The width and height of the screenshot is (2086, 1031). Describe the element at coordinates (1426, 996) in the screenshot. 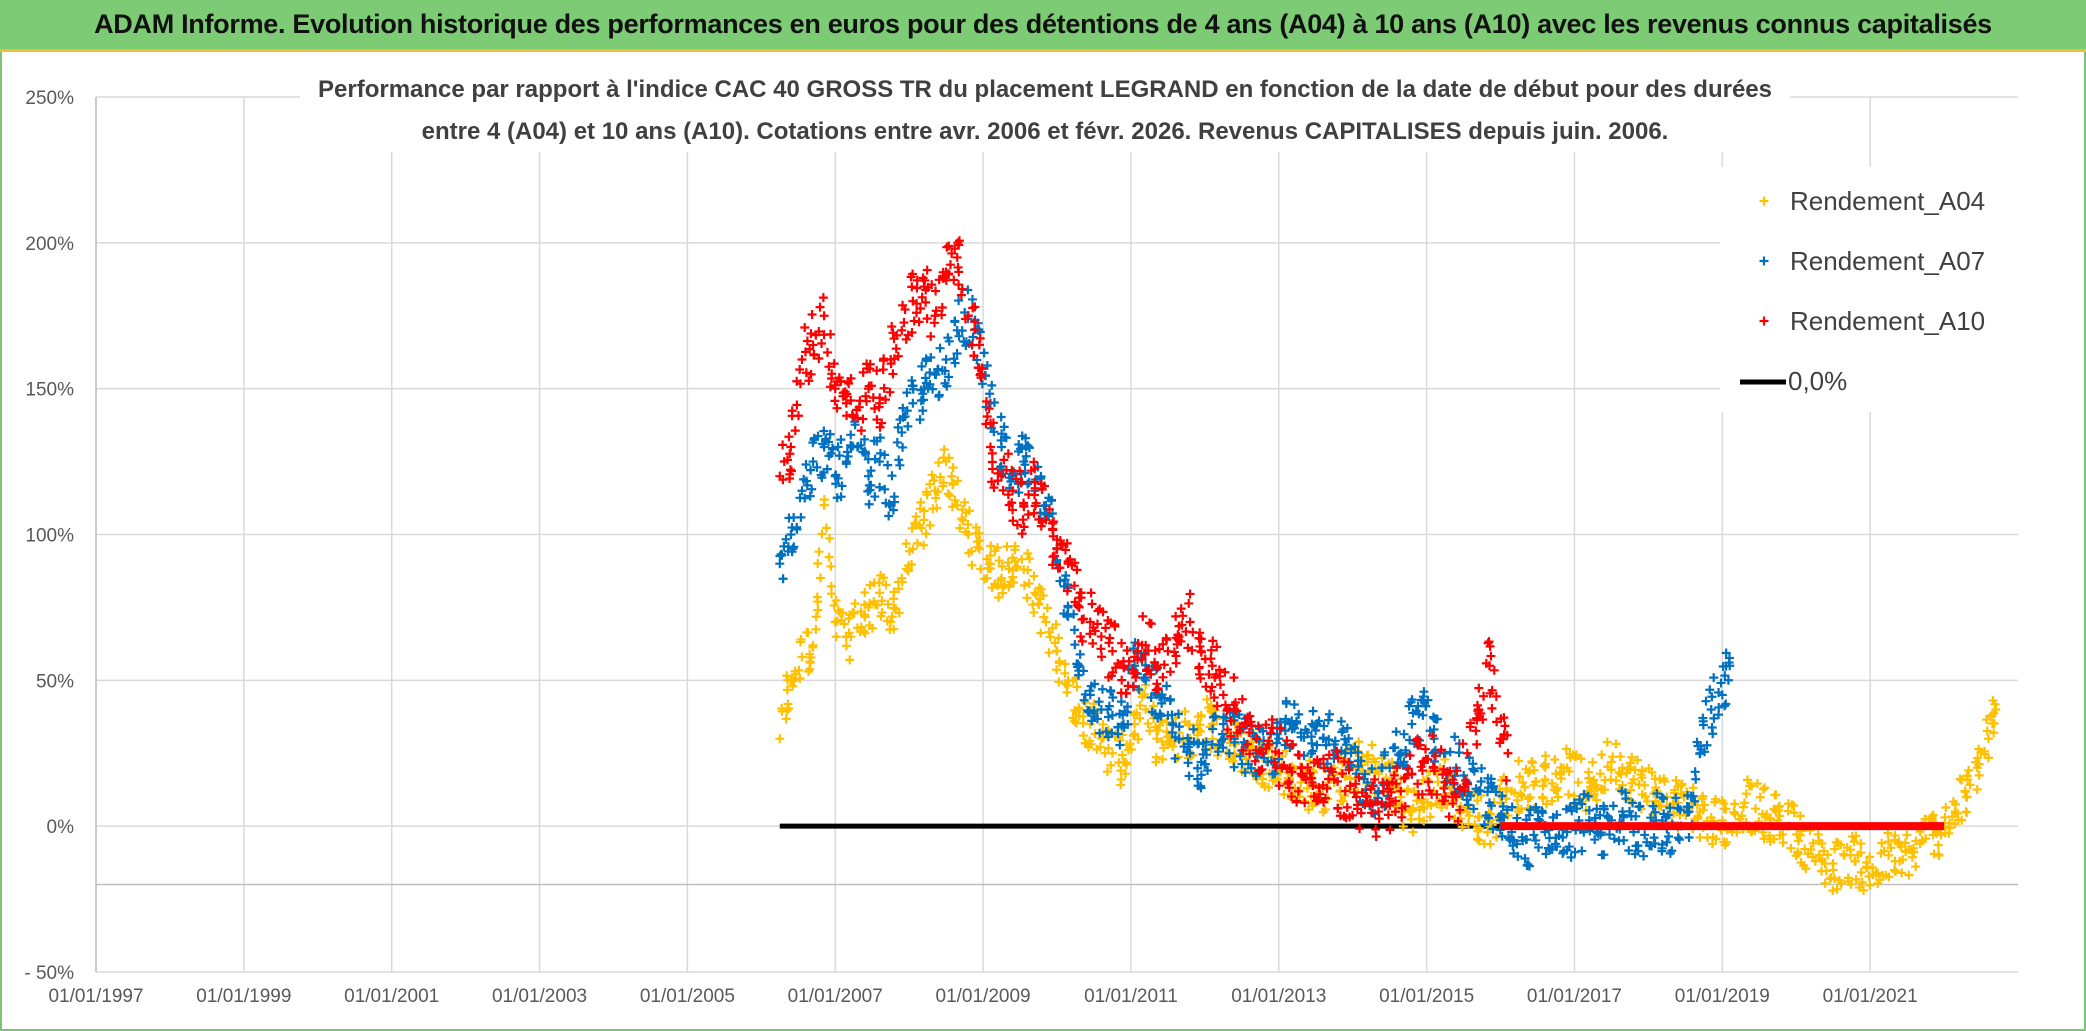

I see `x-tick-label: 01/01/2015` at that location.